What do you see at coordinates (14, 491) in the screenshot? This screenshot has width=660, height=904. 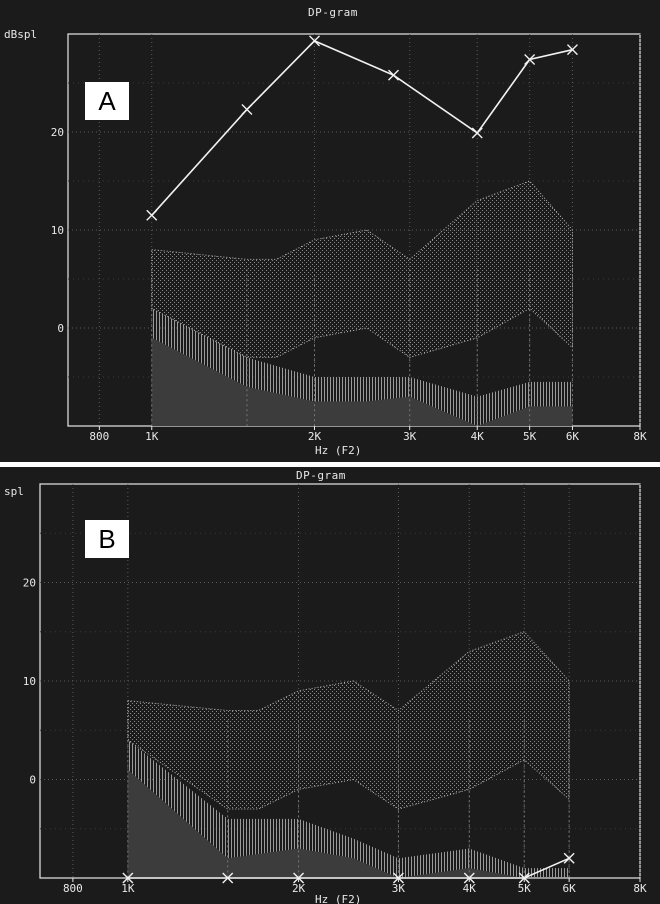 I see `y-axis-label-b: spl` at bounding box center [14, 491].